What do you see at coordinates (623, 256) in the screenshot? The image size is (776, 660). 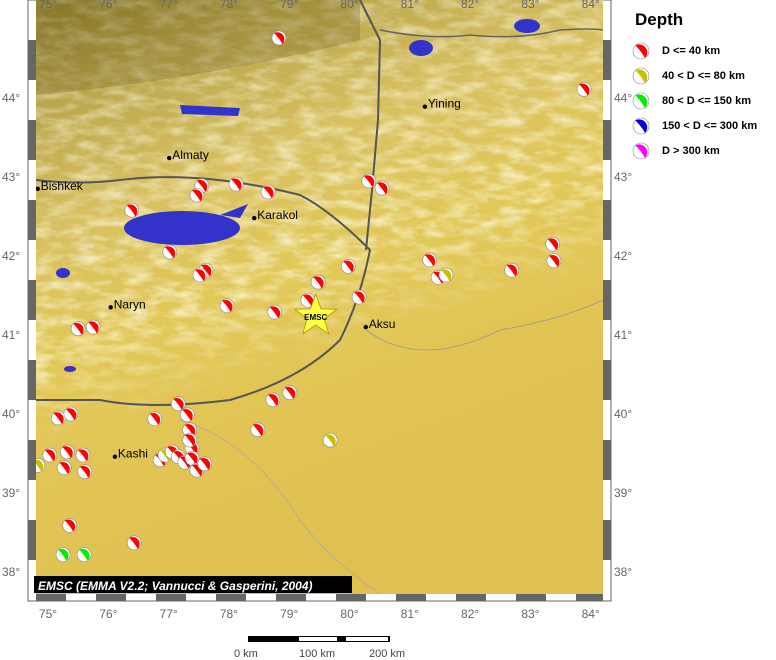 I see `lat-tick-label: 42°` at bounding box center [623, 256].